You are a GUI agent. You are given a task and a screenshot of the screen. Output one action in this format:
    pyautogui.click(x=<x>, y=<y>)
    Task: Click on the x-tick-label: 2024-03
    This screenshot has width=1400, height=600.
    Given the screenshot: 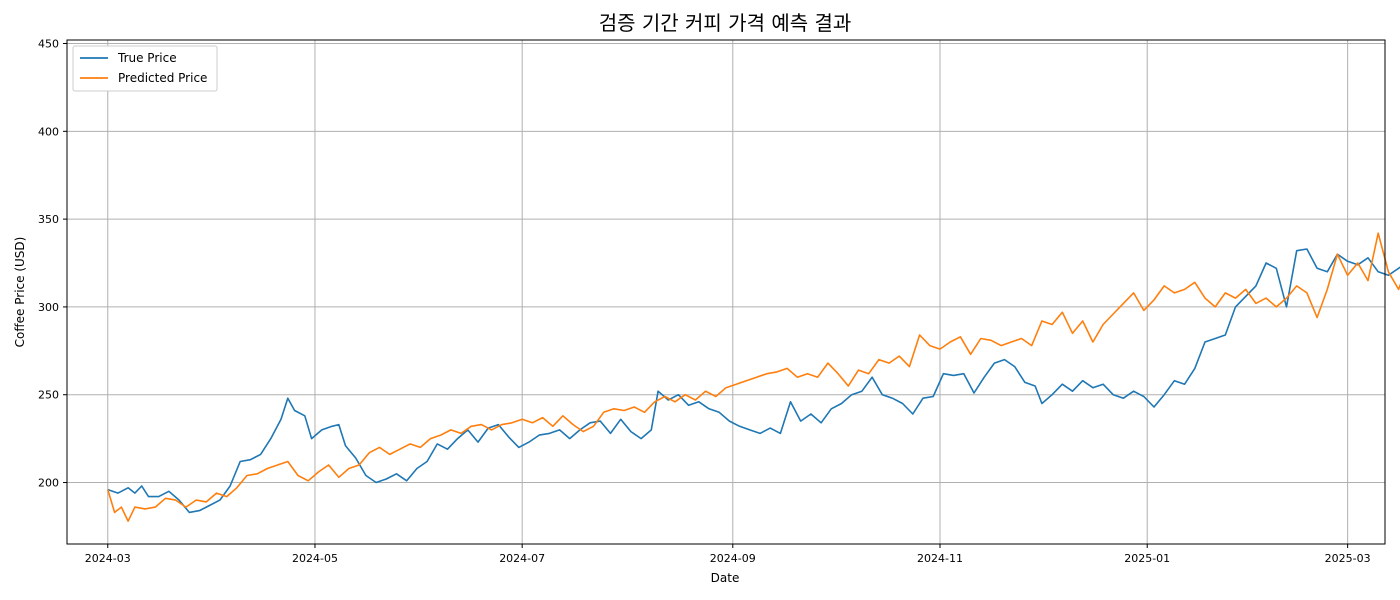 What is the action you would take?
    pyautogui.click(x=108, y=558)
    